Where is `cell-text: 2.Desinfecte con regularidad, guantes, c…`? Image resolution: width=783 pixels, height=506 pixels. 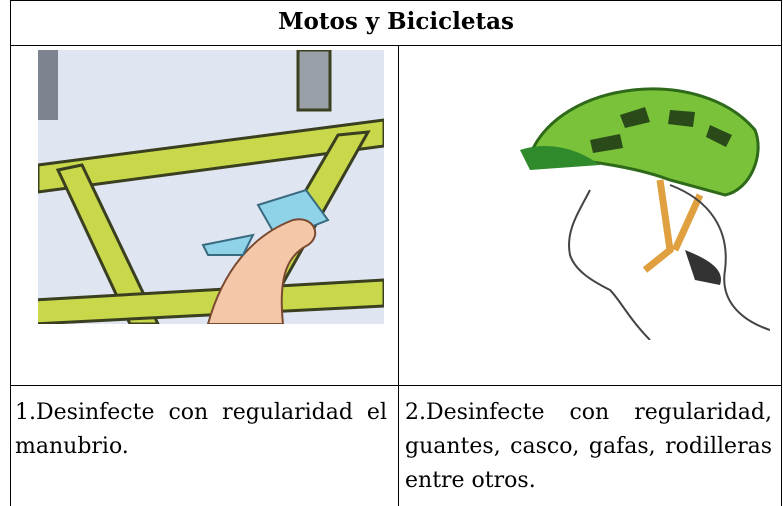
cell-text: 2.Desinfecte con regularidad, guantes, c… is located at coordinates (588, 446).